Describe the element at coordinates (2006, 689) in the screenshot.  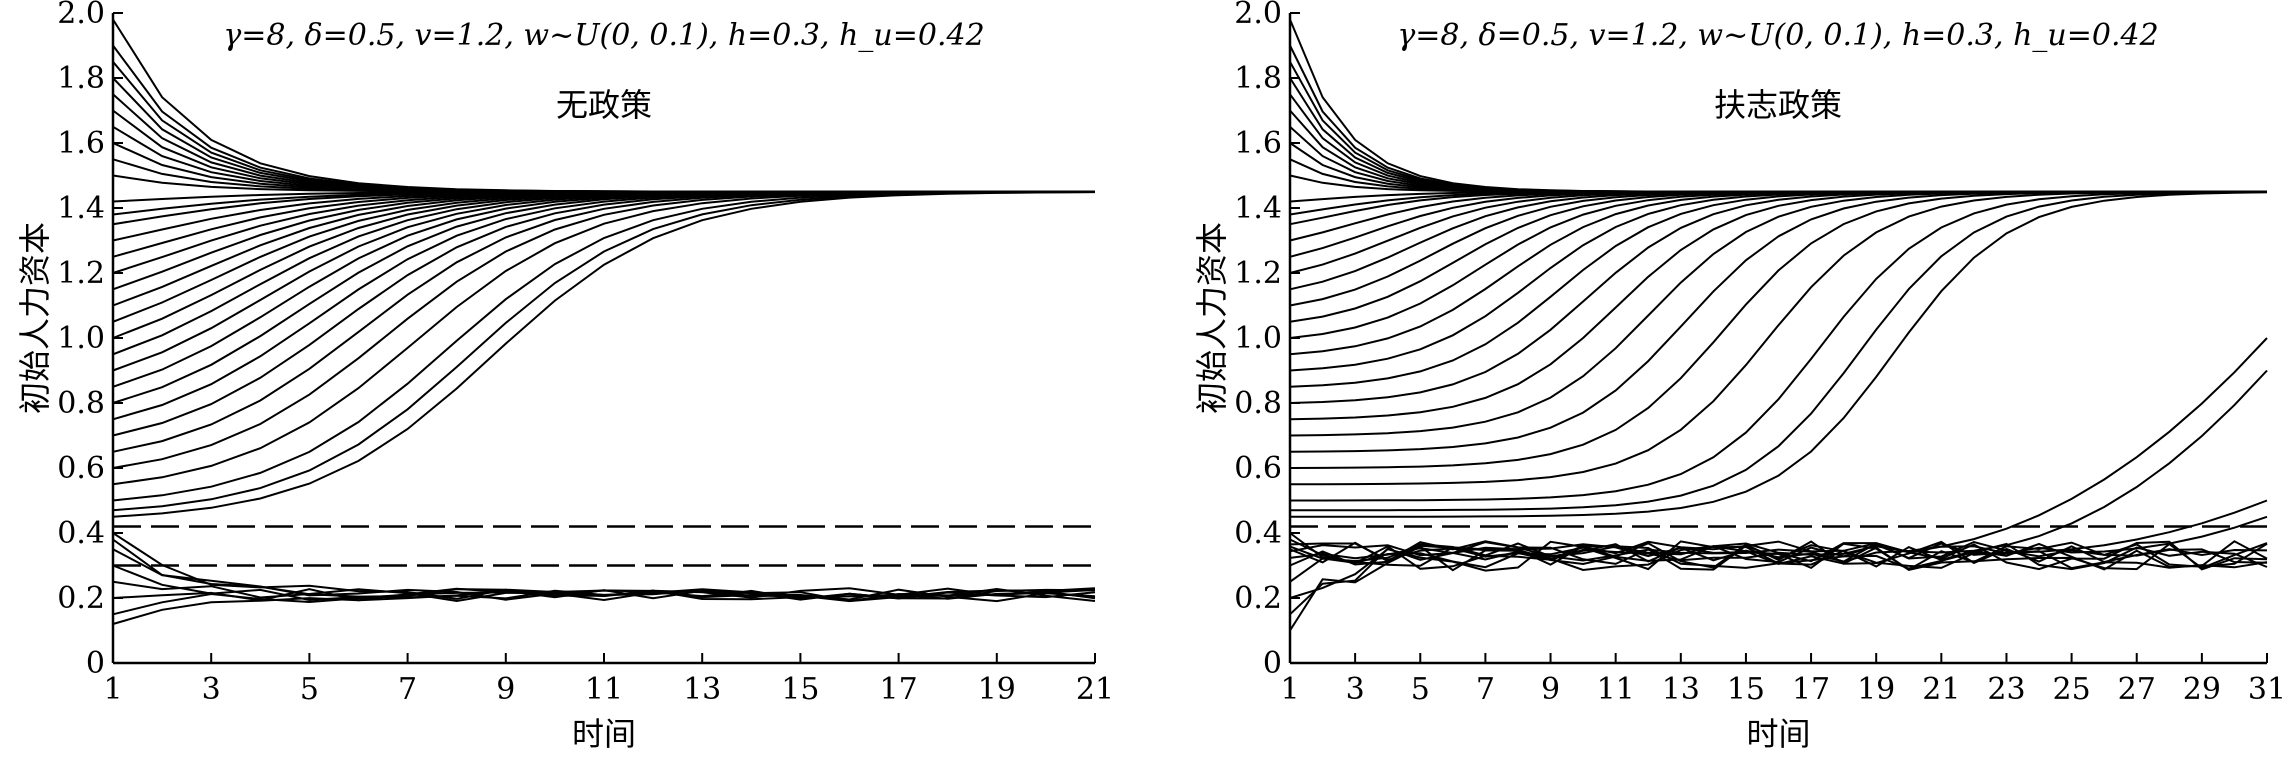
I see `x-tick-label: 23` at that location.